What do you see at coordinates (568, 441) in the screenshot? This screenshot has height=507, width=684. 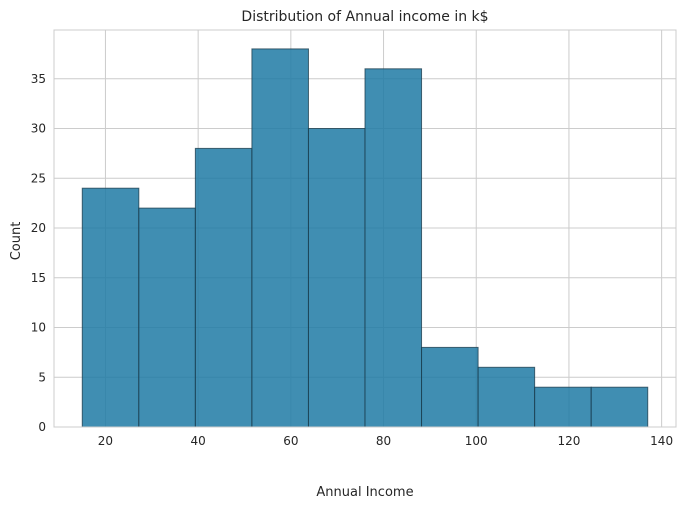 I see `x-tick-label: 120` at bounding box center [568, 441].